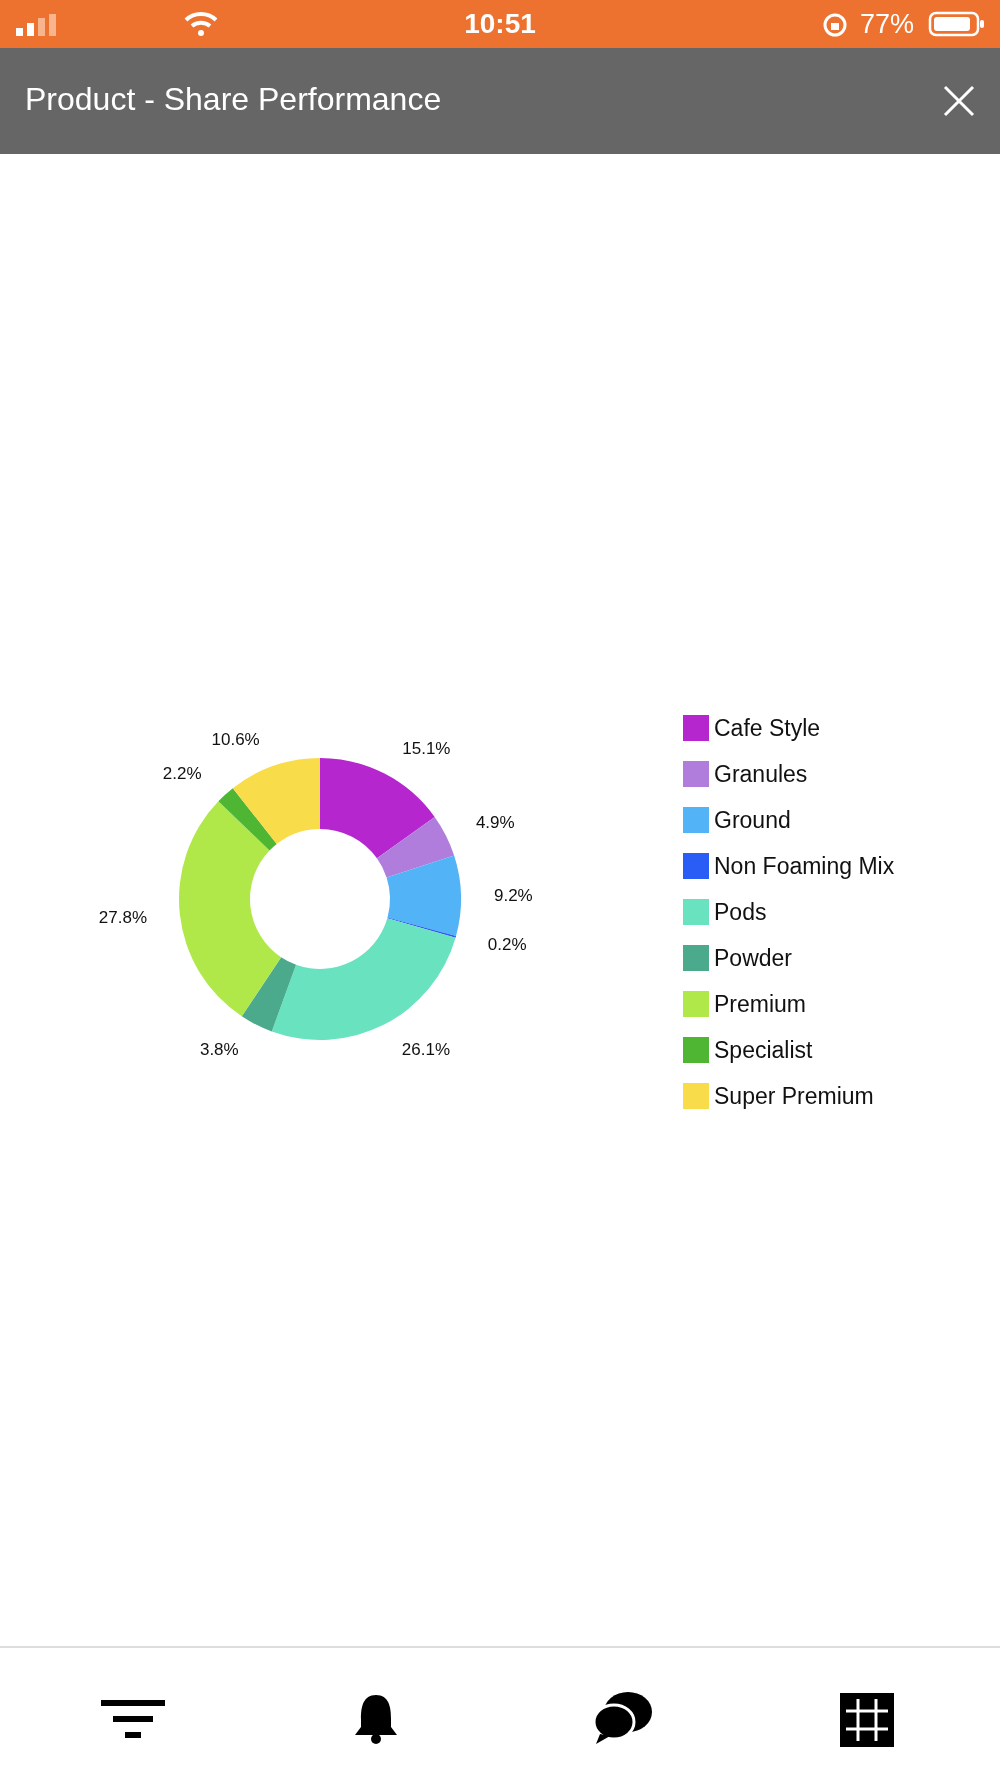 The image size is (1000, 1778). I want to click on data-label: 27.8%, so click(122, 917).